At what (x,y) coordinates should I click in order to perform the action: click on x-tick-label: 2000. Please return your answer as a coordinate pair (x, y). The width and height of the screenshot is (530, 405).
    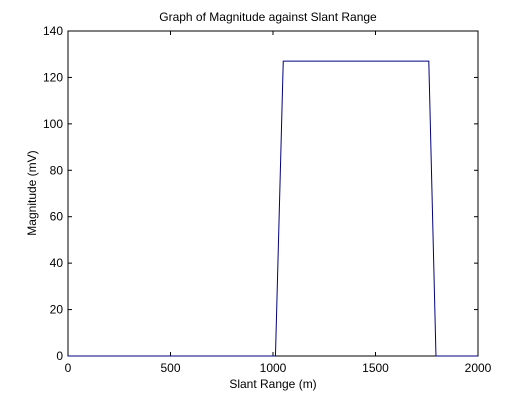
    Looking at the image, I should click on (478, 368).